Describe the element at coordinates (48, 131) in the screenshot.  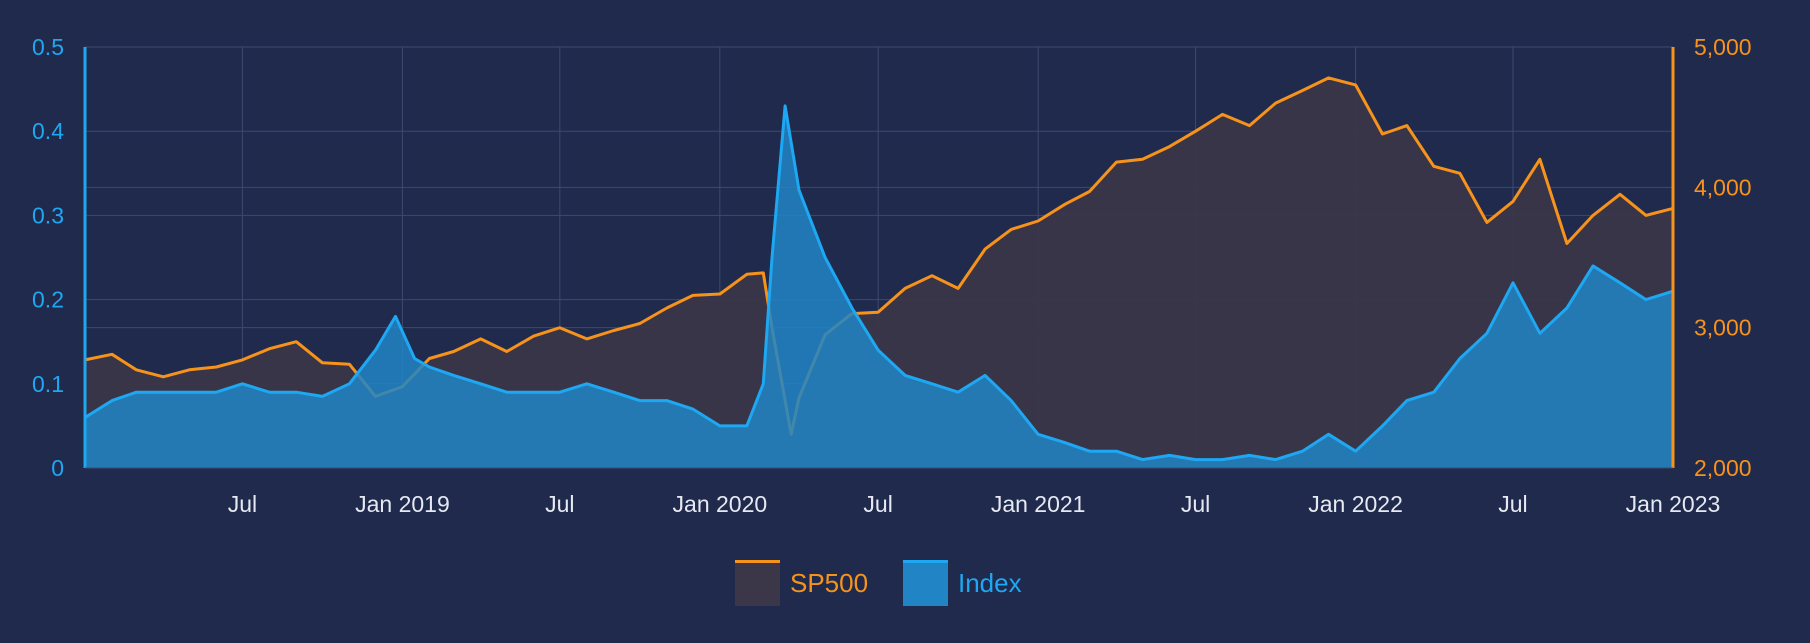
I see `left-tick-label: 0.4` at that location.